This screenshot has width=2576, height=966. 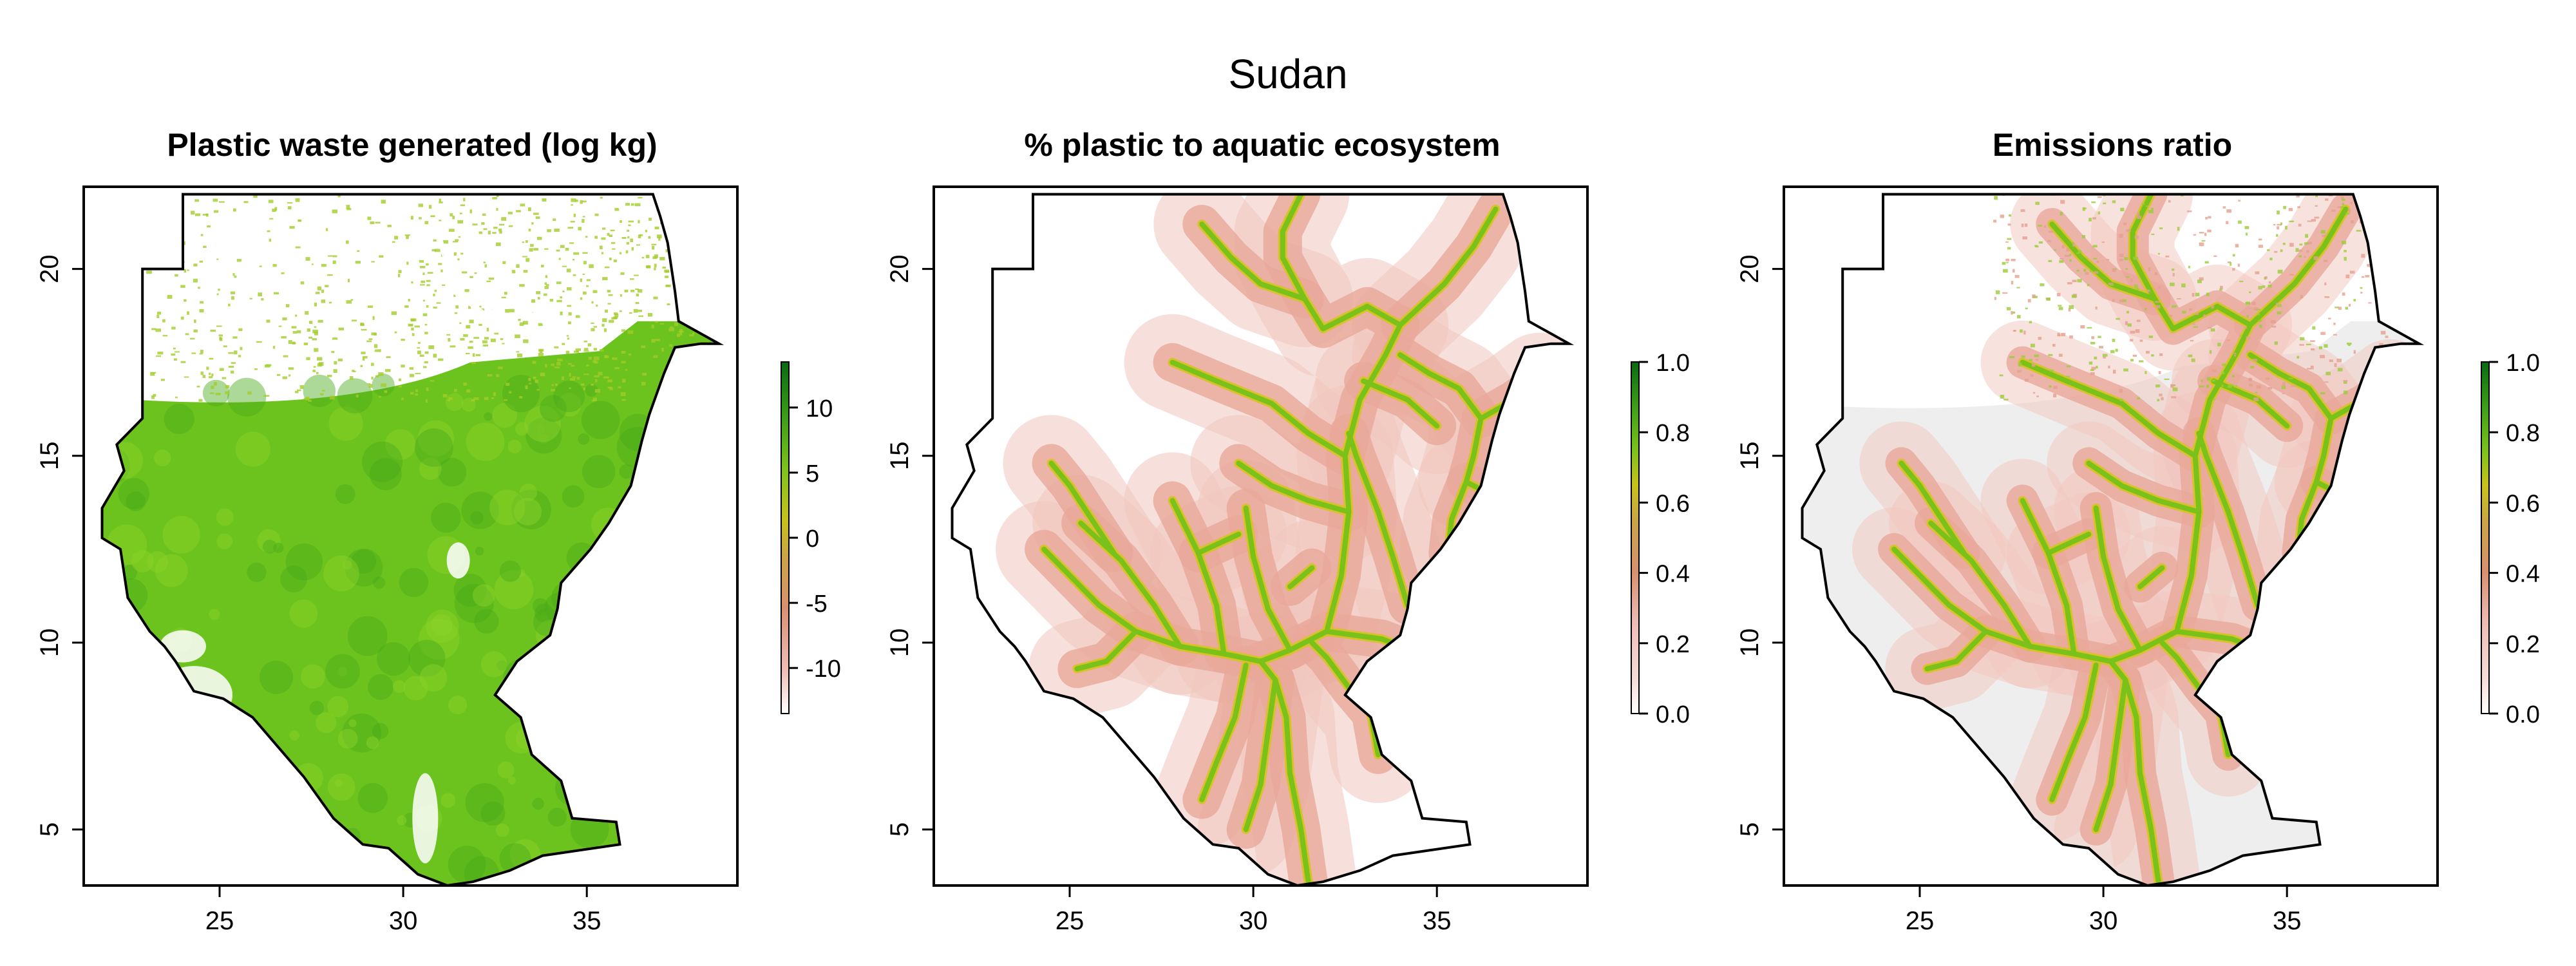 I want to click on waste-gap, so click(x=193, y=695).